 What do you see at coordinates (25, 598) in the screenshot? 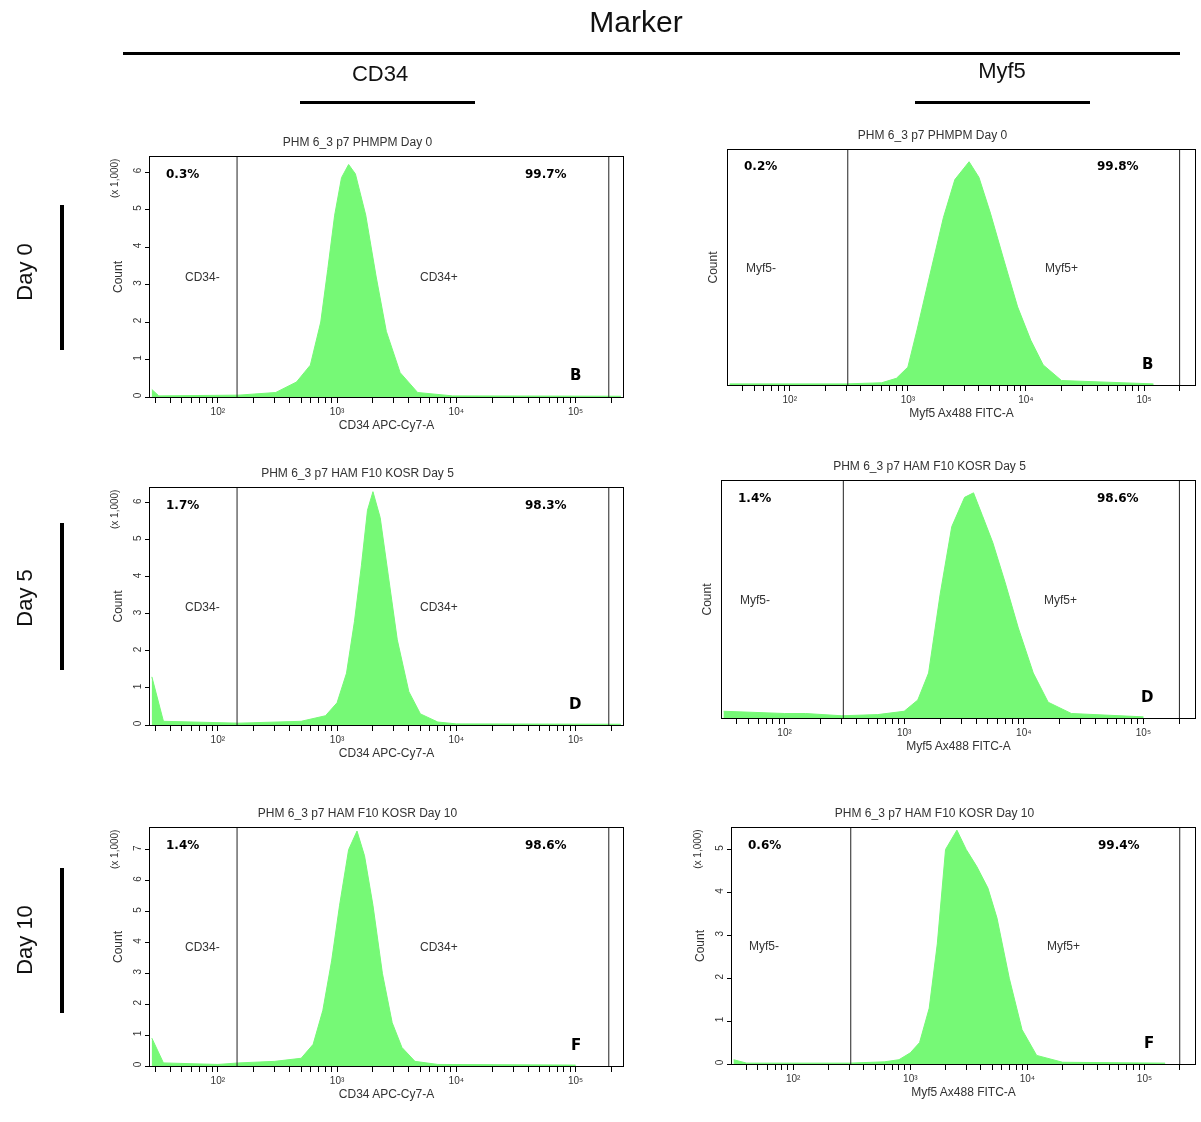
I see `text: Day 5` at bounding box center [25, 598].